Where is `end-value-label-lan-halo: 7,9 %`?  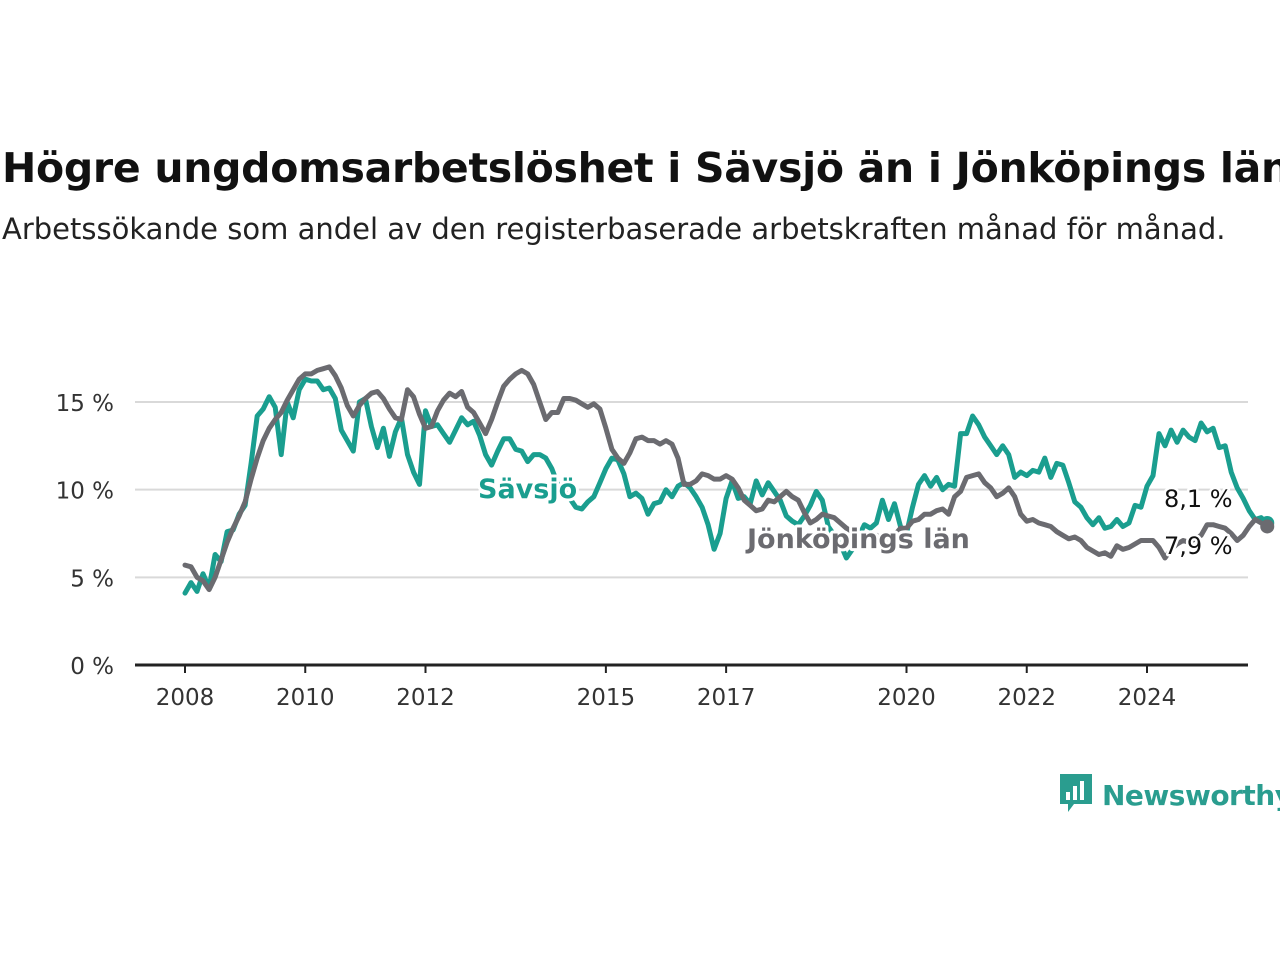 end-value-label-lan-halo: 7,9 % is located at coordinates (1198, 546).